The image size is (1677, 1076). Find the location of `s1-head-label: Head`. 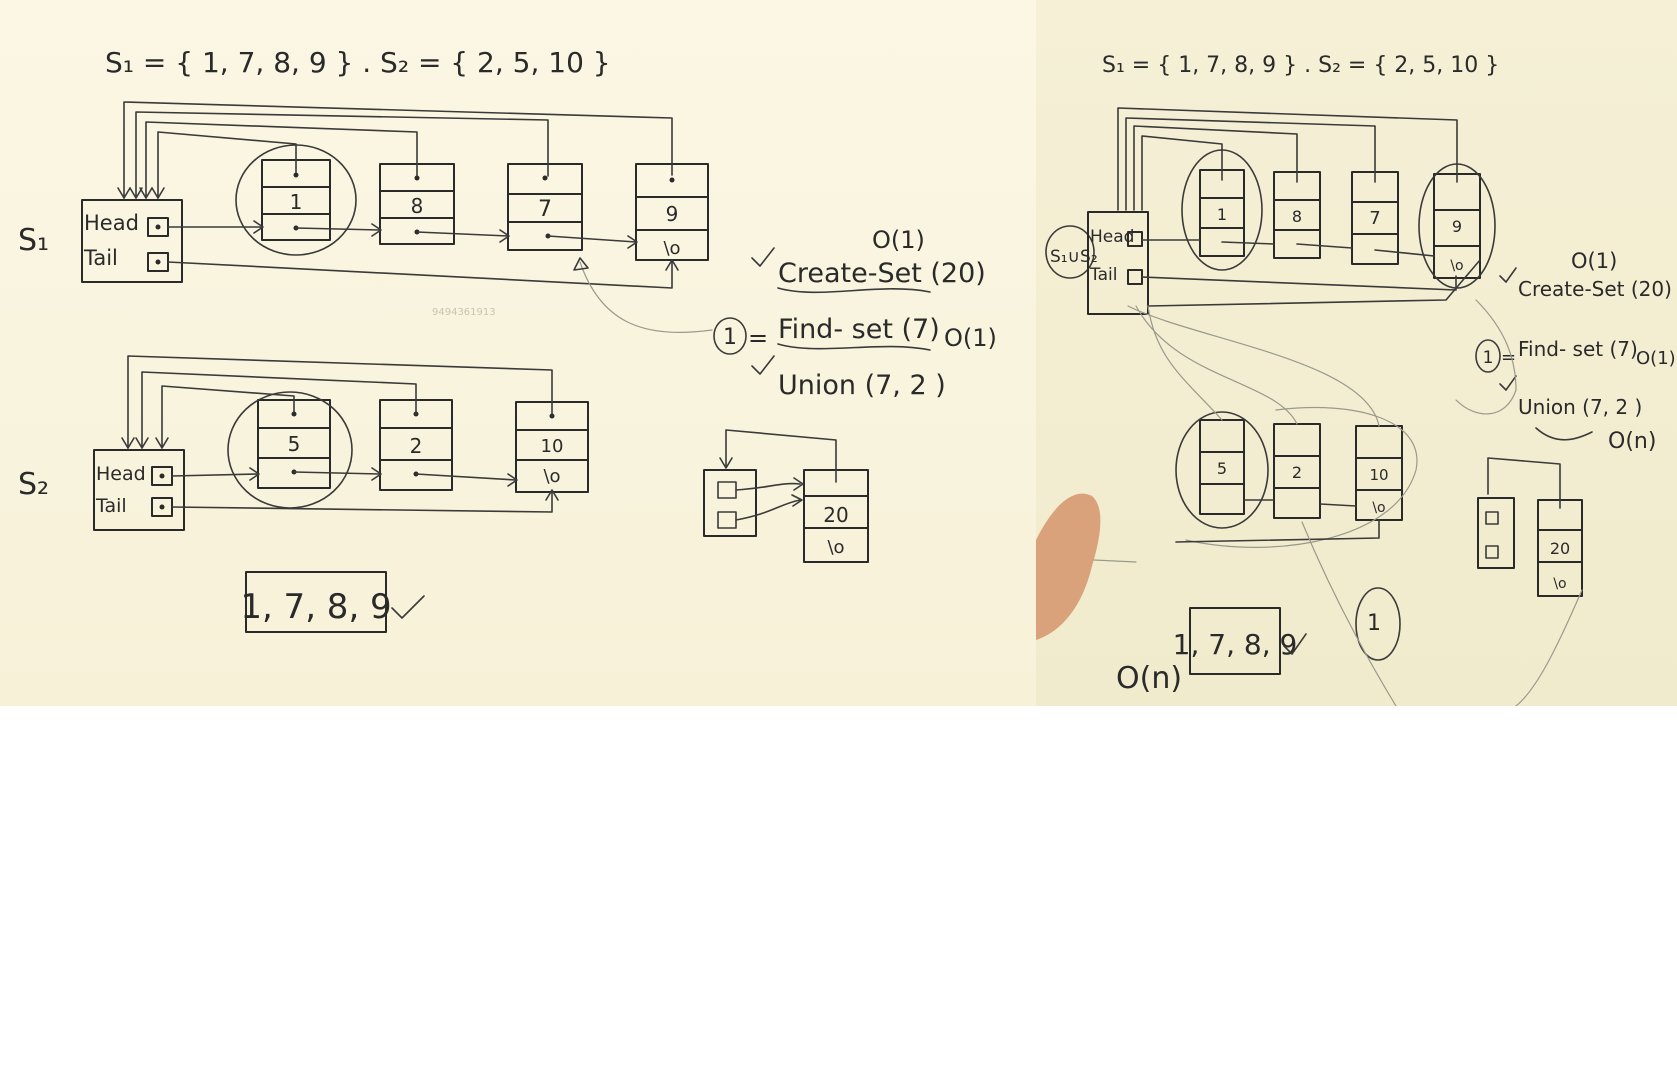

s1-head-label: Head is located at coordinates (111, 223).